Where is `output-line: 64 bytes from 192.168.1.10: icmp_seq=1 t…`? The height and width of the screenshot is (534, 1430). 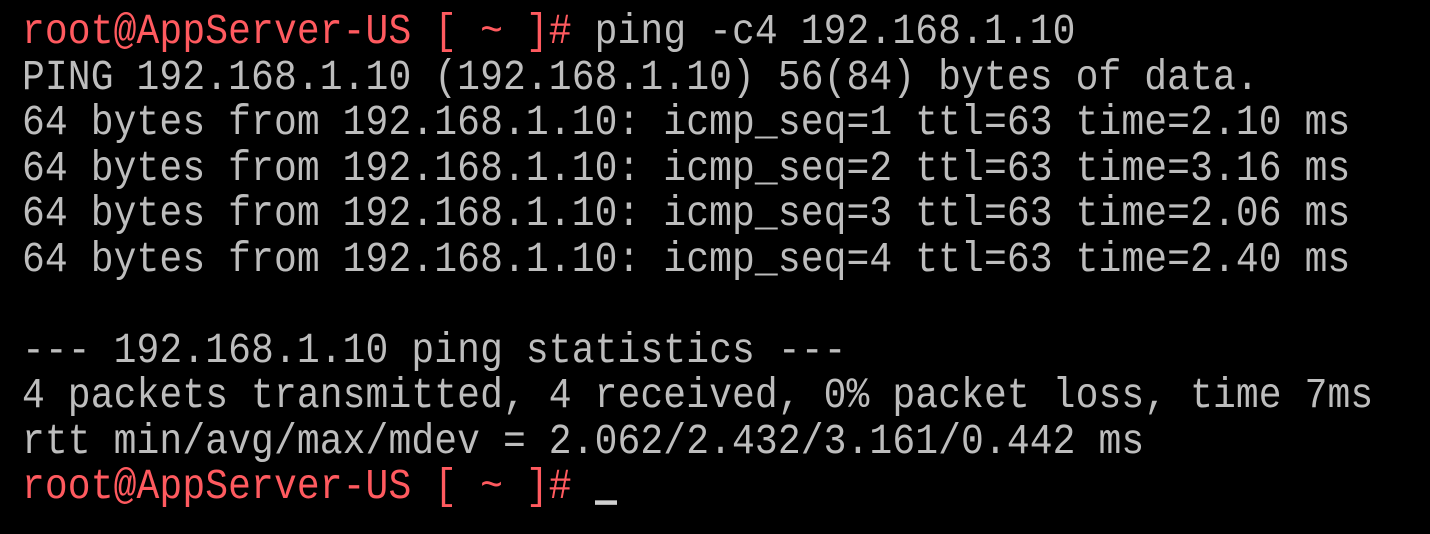
output-line: 64 bytes from 192.168.1.10: icmp_seq=1 t… is located at coordinates (686, 123).